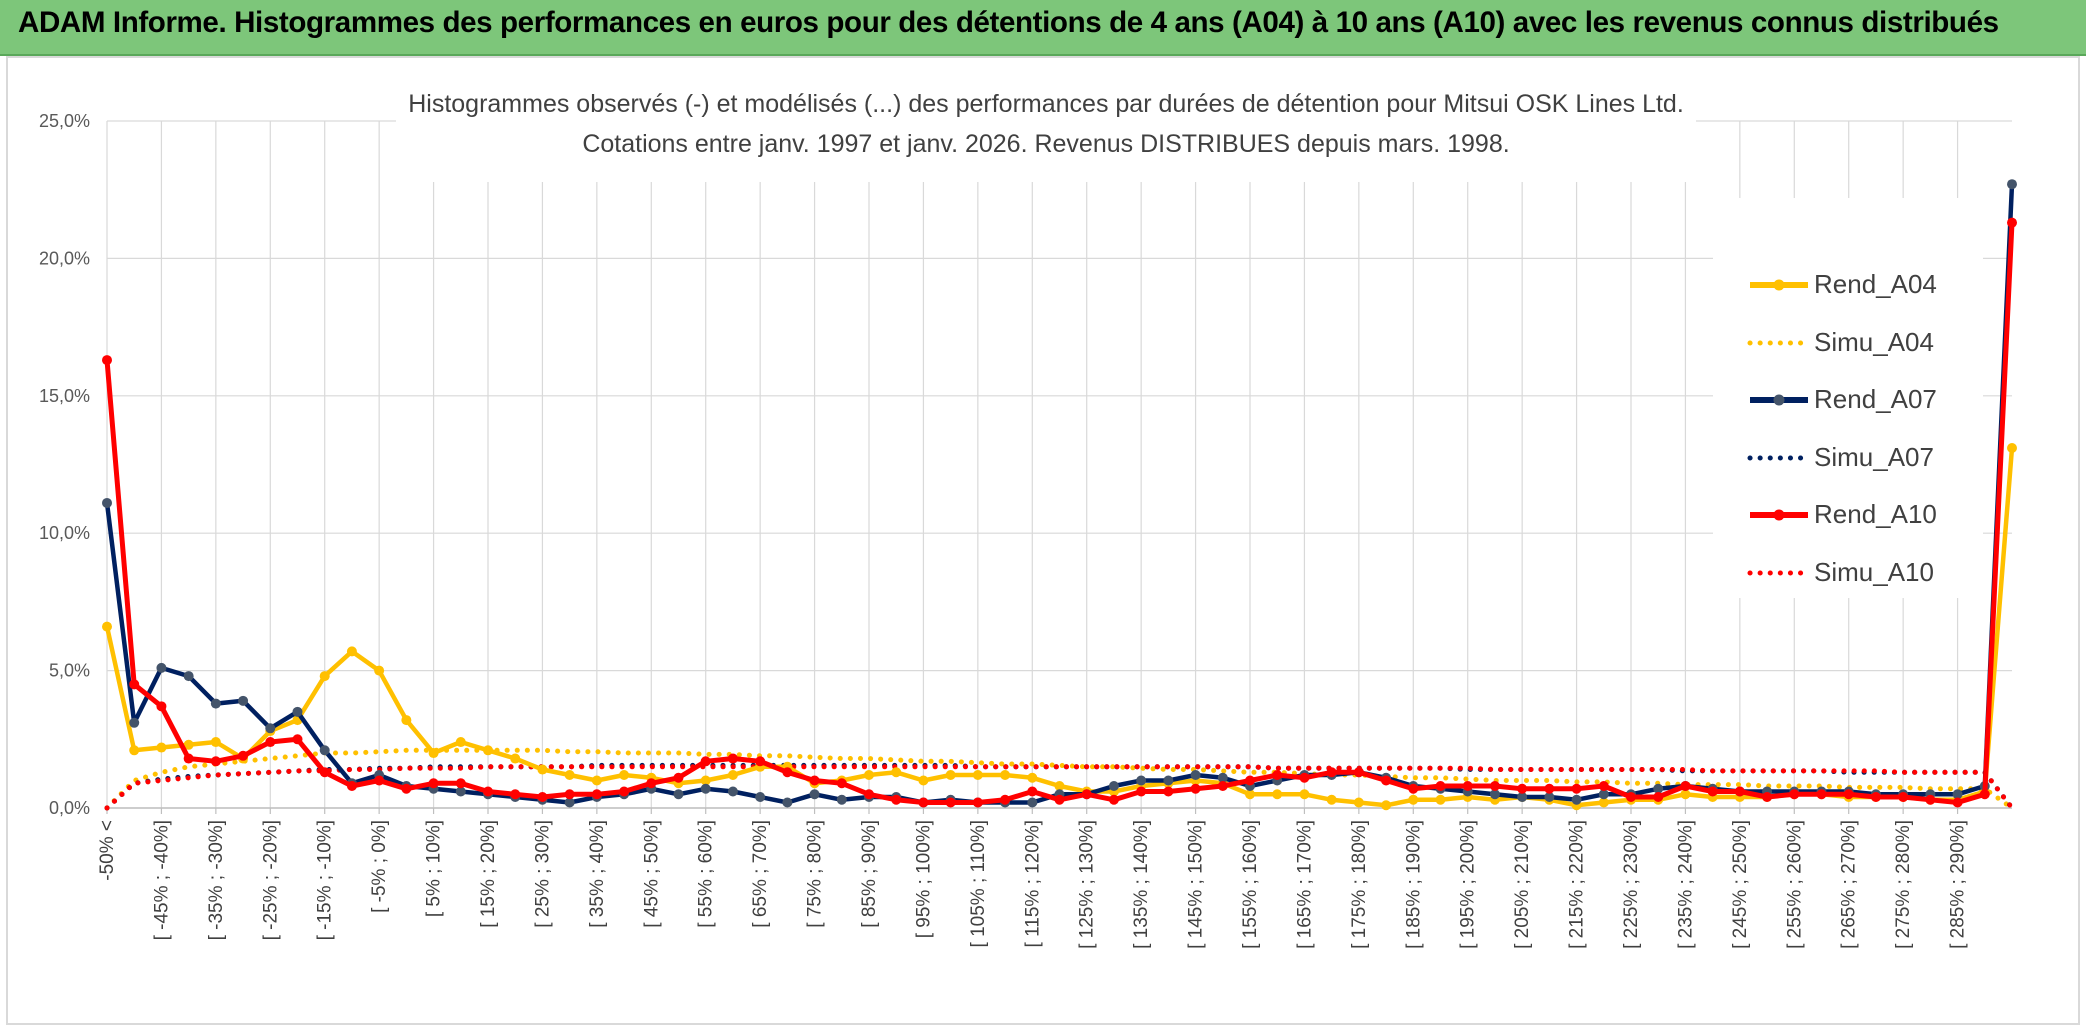 The height and width of the screenshot is (1033, 2086). What do you see at coordinates (1874, 572) in the screenshot?
I see `legend-label: Simu_A10` at bounding box center [1874, 572].